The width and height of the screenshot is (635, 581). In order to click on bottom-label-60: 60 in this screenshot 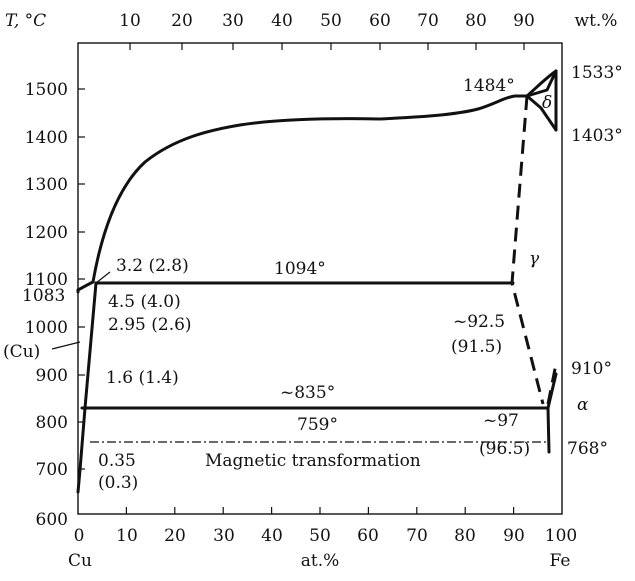, I will do `click(368, 536)`.